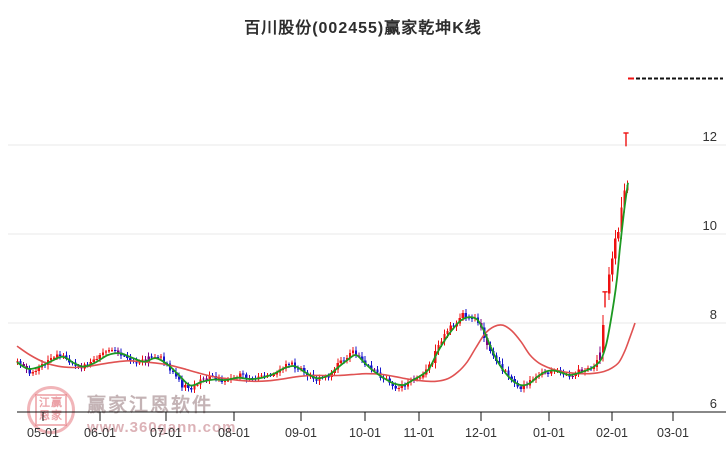  What do you see at coordinates (43, 433) in the screenshot?
I see `x-axis-label: 05-01` at bounding box center [43, 433].